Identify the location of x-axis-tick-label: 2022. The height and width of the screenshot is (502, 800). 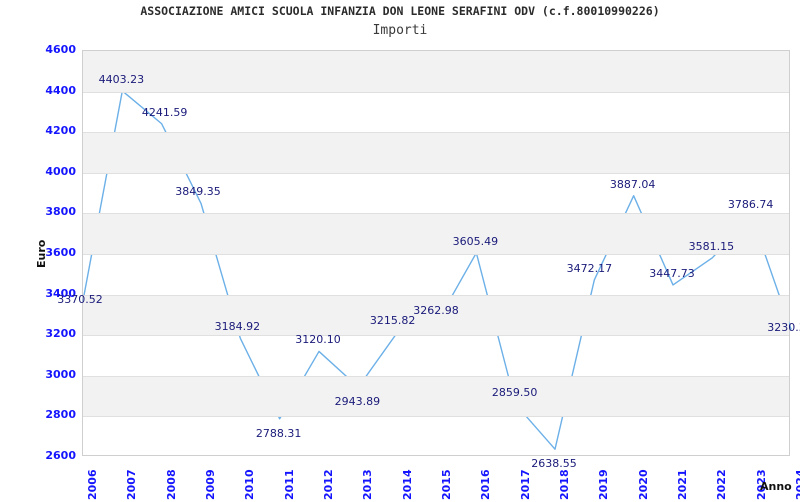
(722, 484).